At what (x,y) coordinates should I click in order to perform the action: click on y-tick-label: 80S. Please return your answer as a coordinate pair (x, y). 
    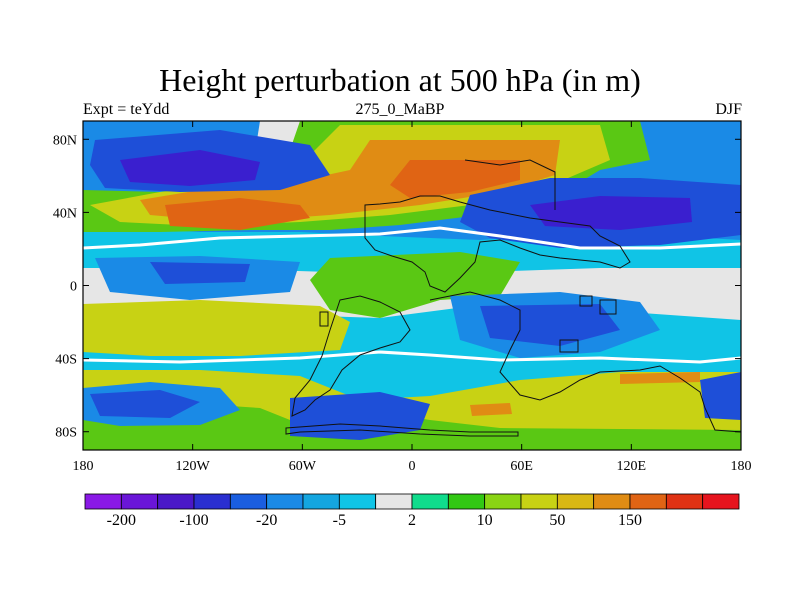
    Looking at the image, I should click on (66, 433).